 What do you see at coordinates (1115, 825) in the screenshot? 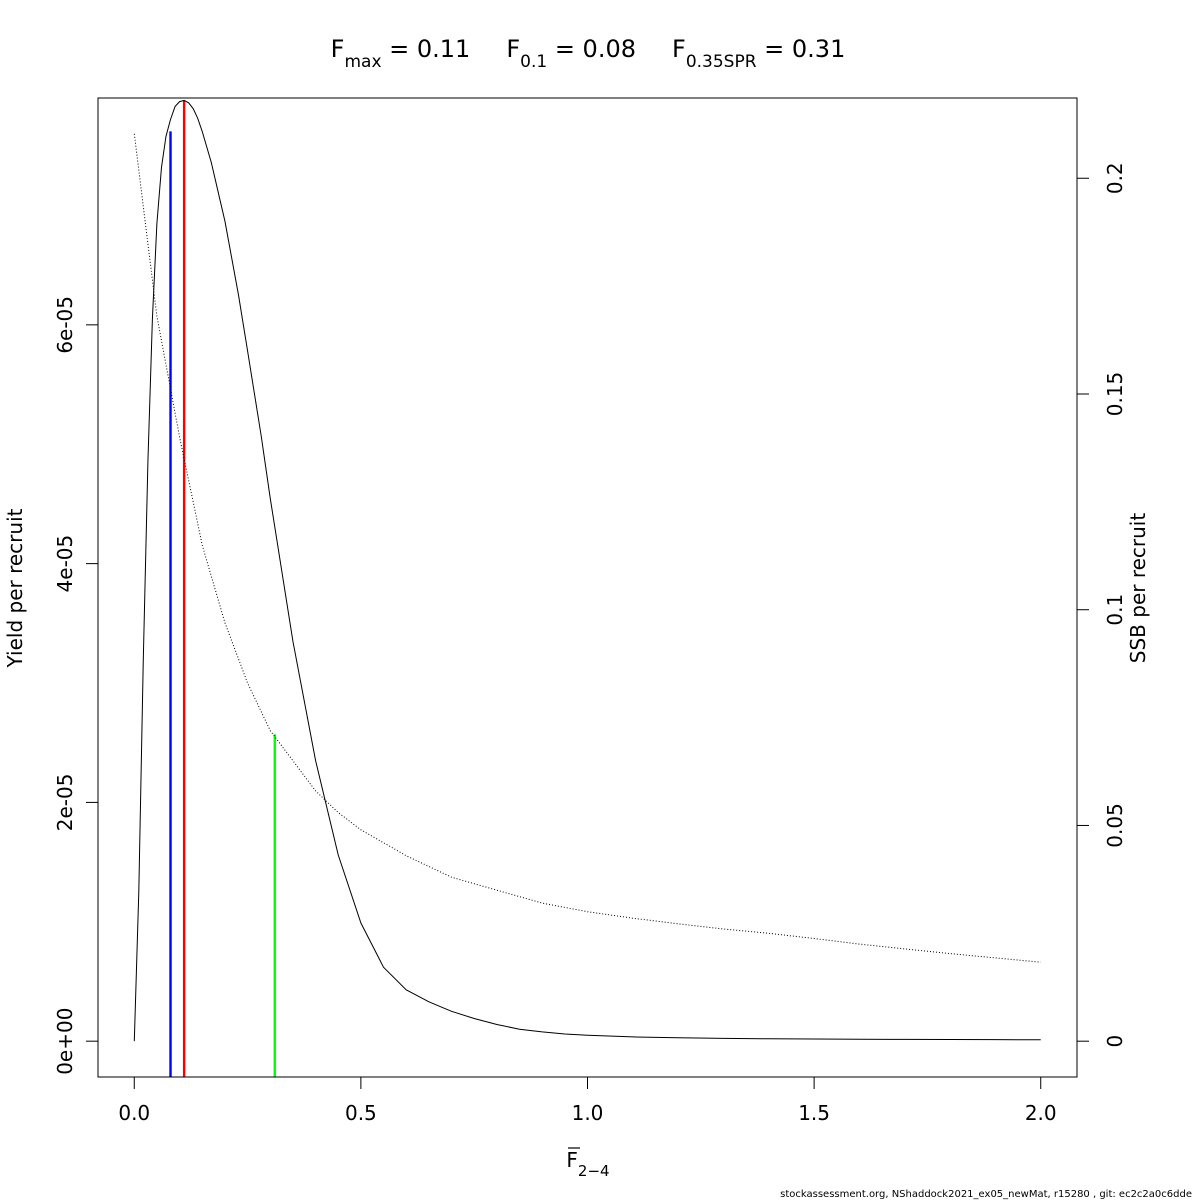
I see `y-right-tick-label: 0.05` at bounding box center [1115, 825].